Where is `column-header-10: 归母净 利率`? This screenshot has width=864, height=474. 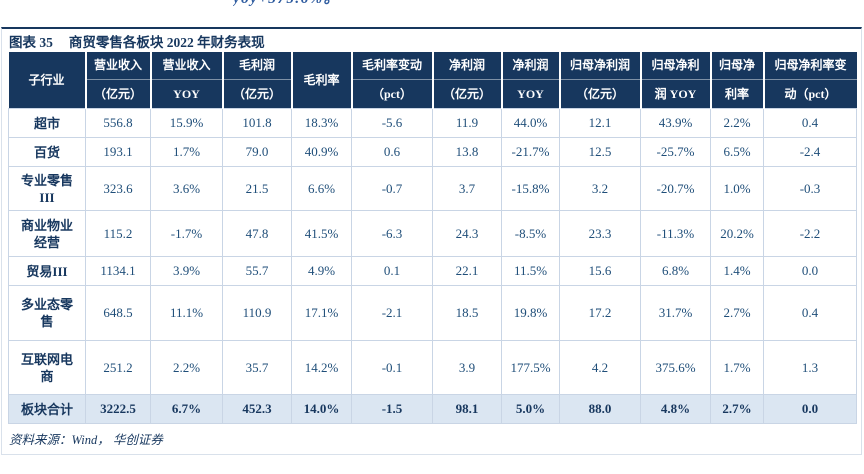 column-header-10: 归母净 利率 is located at coordinates (736, 80).